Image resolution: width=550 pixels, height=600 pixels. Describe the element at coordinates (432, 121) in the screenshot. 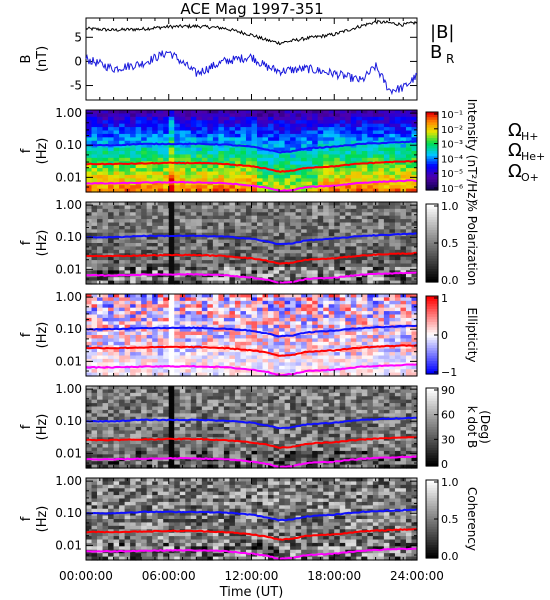

I see `colorbar-cell` at that location.